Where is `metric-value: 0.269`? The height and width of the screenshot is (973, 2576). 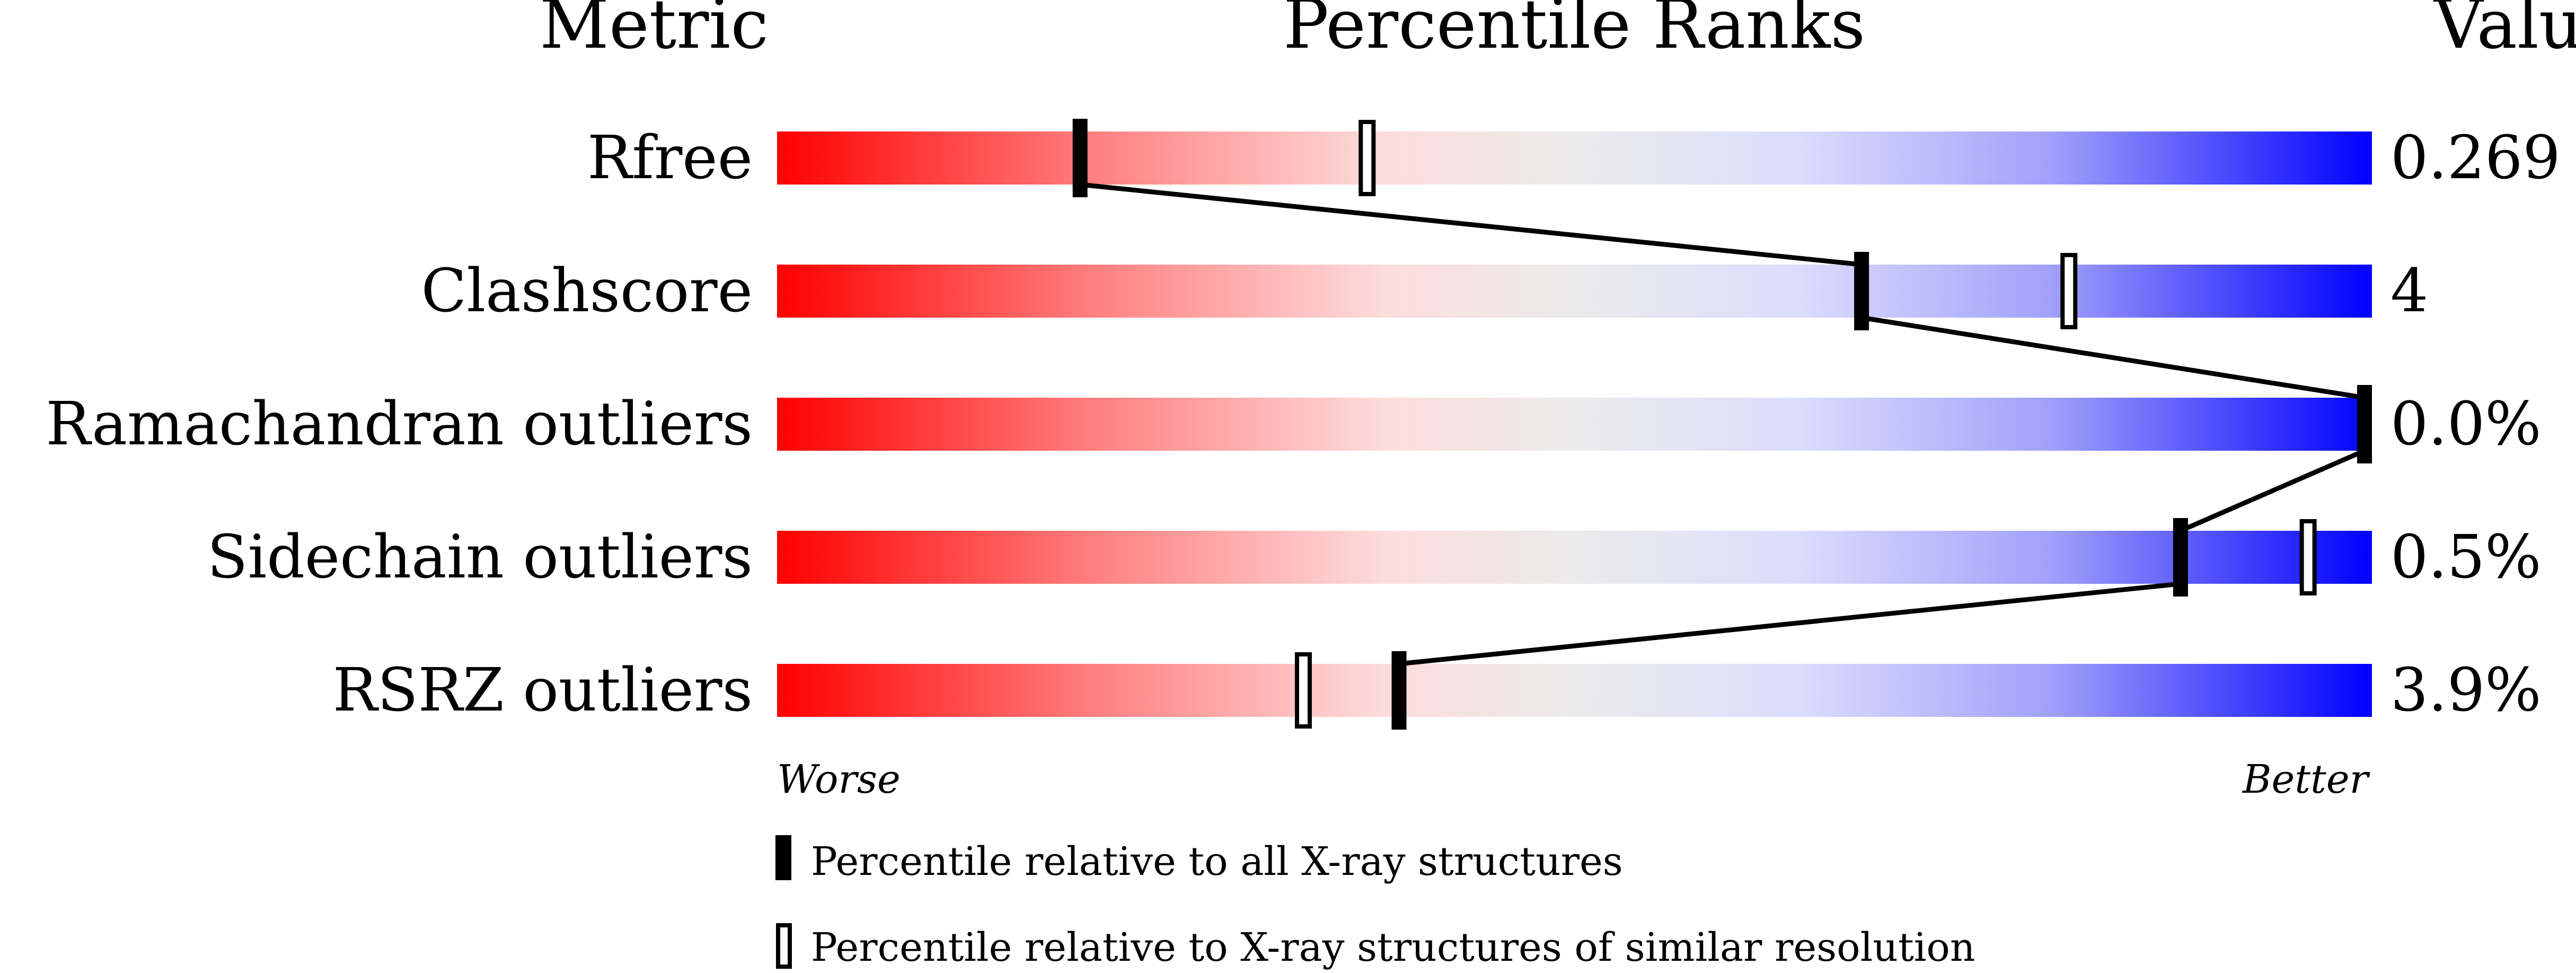
metric-value: 0.269 is located at coordinates (2475, 158).